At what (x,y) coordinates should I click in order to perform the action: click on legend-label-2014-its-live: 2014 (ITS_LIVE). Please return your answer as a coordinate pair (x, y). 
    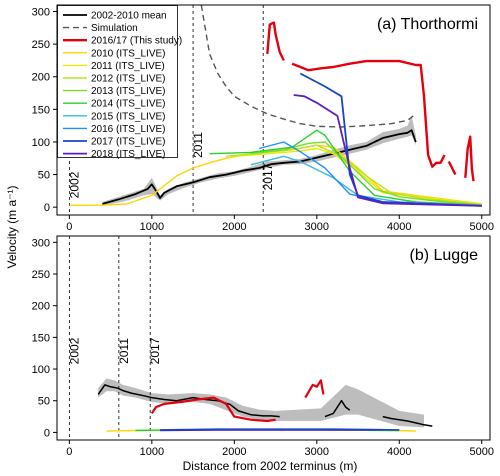
    Looking at the image, I should click on (128, 104).